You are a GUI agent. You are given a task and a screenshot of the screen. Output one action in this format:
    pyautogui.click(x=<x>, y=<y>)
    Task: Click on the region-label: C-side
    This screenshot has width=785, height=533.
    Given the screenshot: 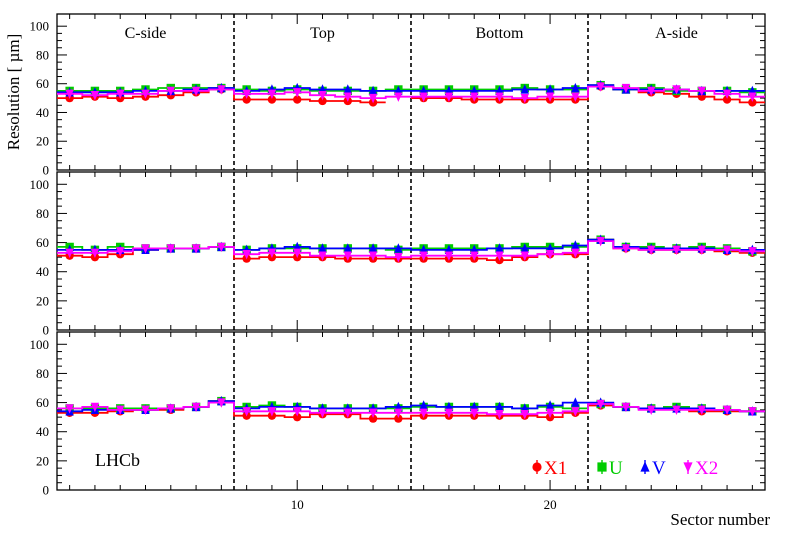 What is the action you would take?
    pyautogui.click(x=146, y=33)
    